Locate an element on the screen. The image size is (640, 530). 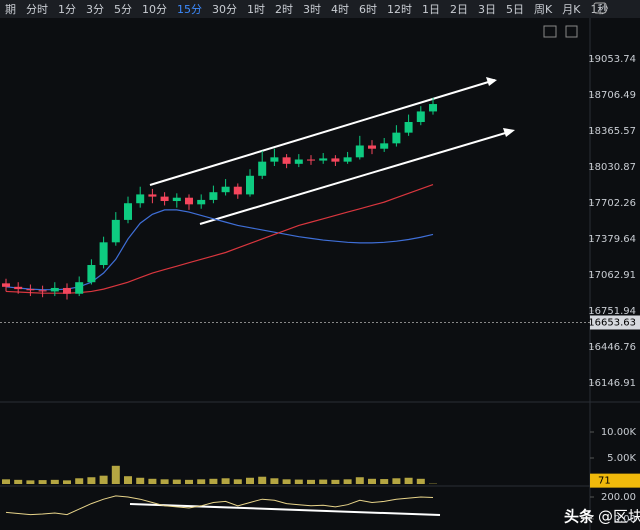
timeframe-tab: 10分 is located at coordinates (154, 9).